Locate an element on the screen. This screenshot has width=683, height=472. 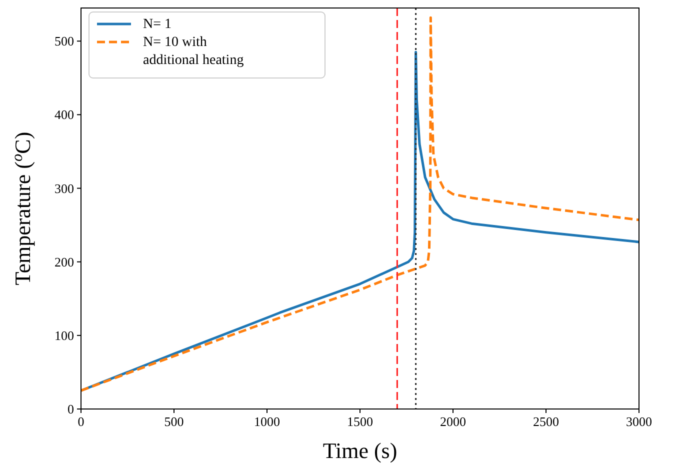
legend-label: N= 10 with additional heating is located at coordinates (193, 51).